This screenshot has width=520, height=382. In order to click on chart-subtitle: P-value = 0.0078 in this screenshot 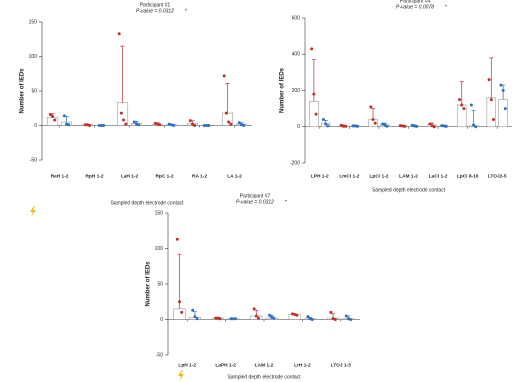, I will do `click(415, 7)`.